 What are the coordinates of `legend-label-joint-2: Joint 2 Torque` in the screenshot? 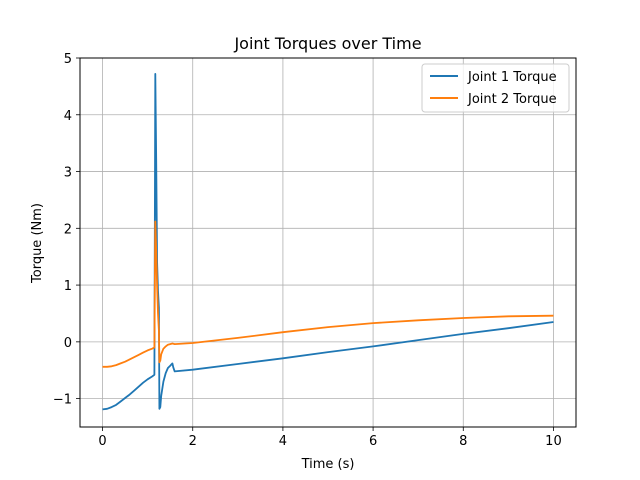 It's located at (512, 99).